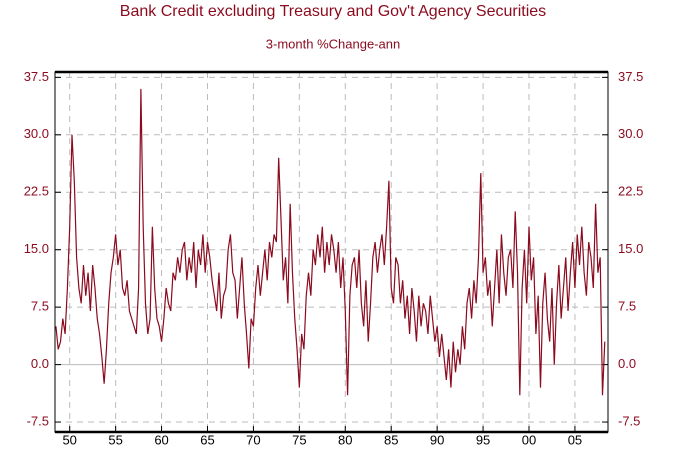  Describe the element at coordinates (575, 439) in the screenshot. I see `x-tick-label: 05` at that location.